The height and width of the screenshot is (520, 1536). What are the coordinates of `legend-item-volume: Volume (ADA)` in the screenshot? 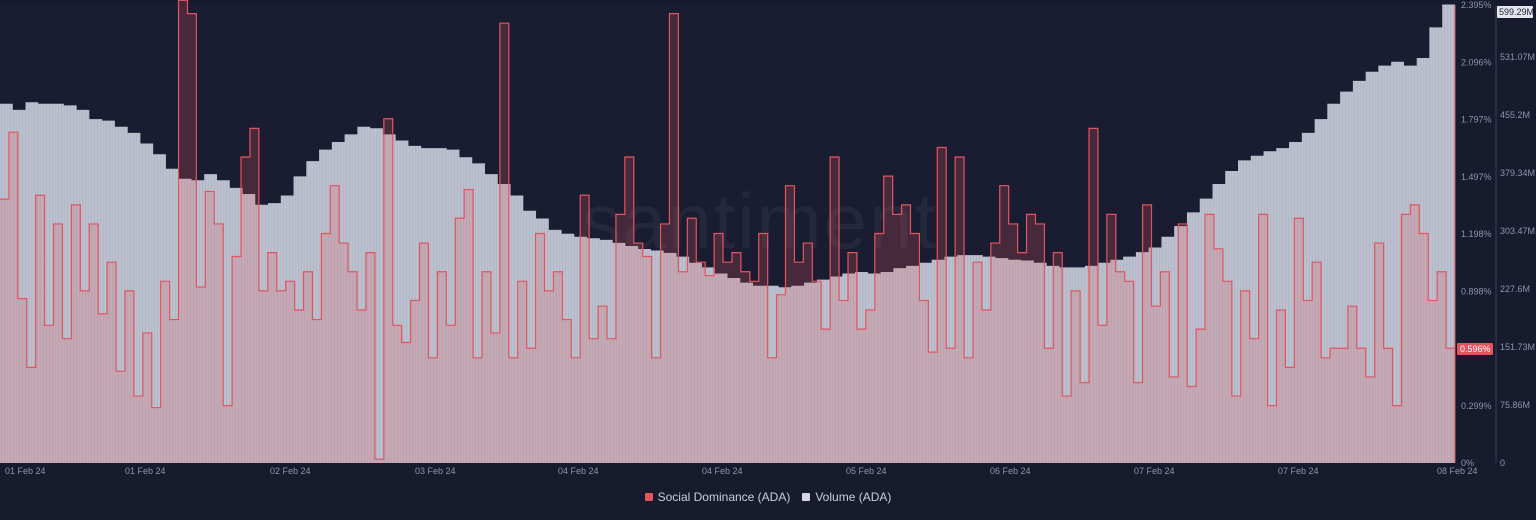 It's located at (846, 497).